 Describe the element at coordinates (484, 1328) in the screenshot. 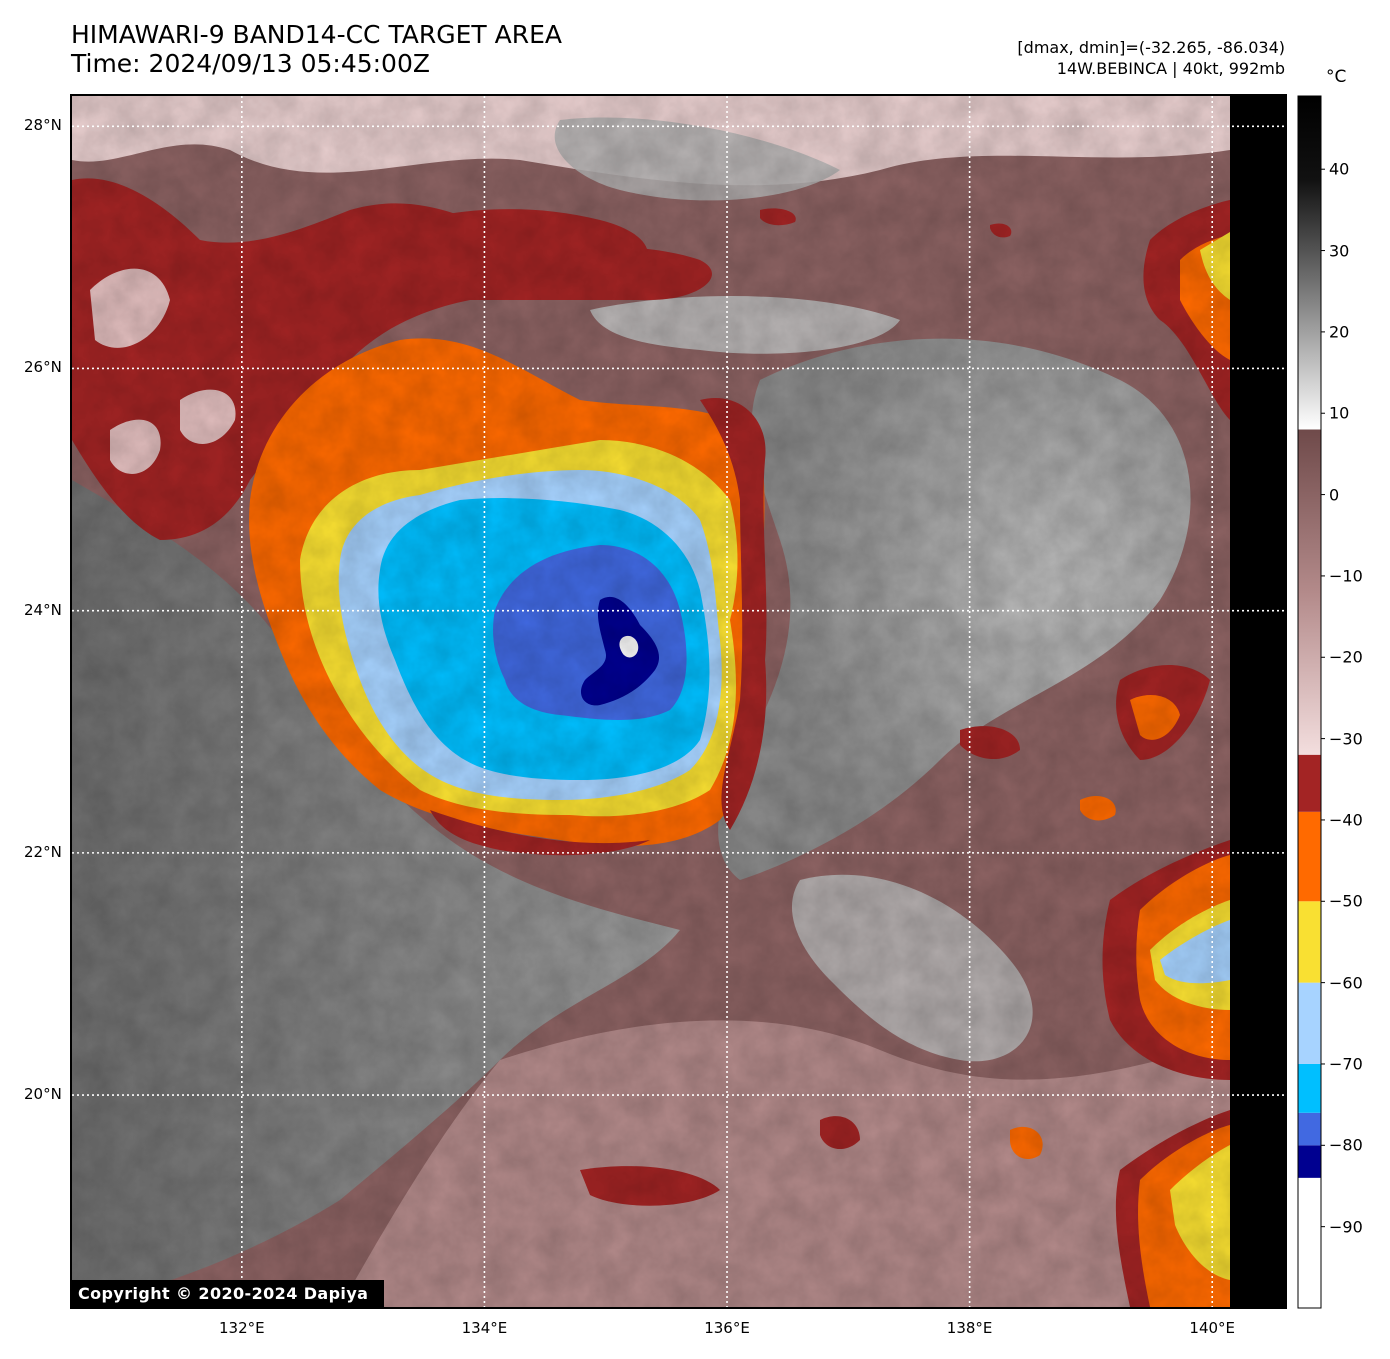

I see `lon-label: 134°E` at that location.